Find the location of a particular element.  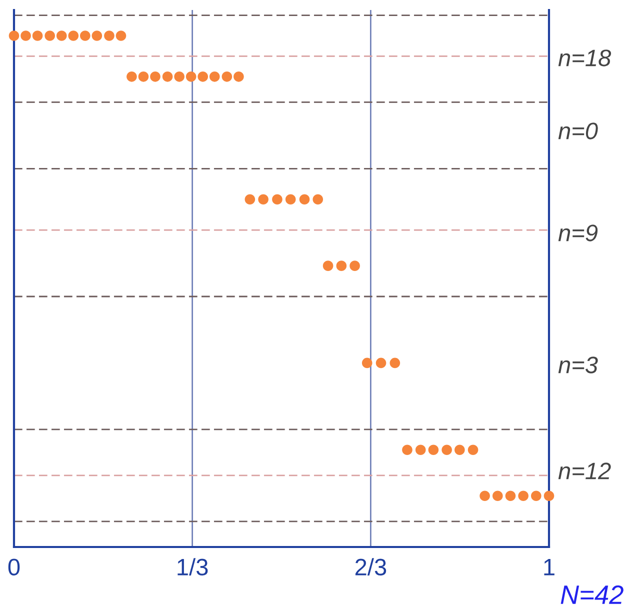

text: n=9 is located at coordinates (578, 233).